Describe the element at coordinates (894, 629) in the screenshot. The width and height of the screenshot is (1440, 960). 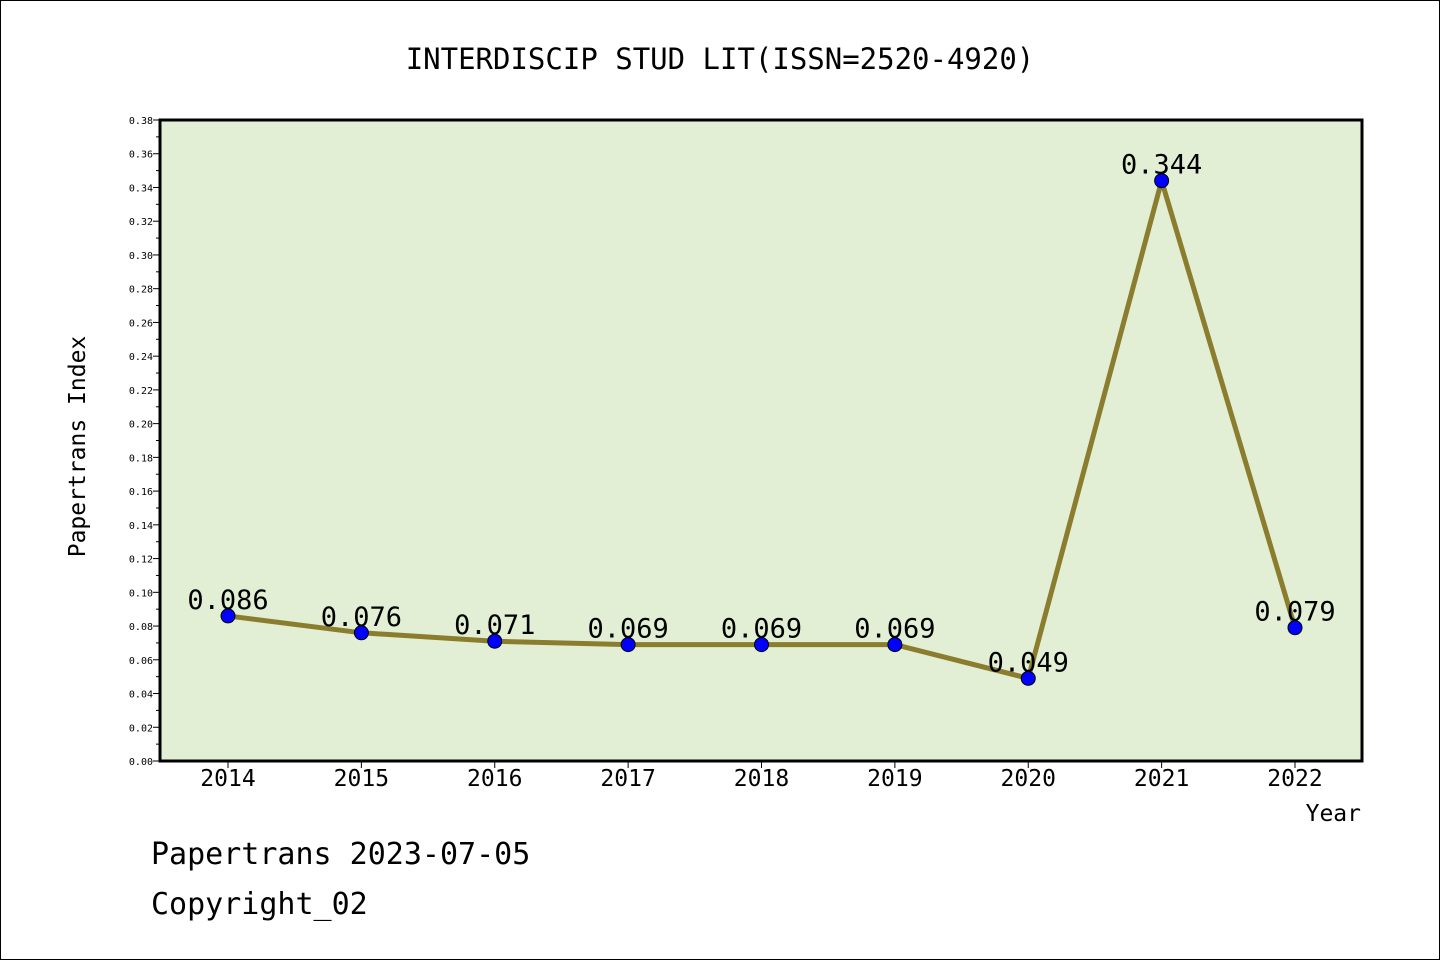
I see `data-label-2019: 0.069` at that location.